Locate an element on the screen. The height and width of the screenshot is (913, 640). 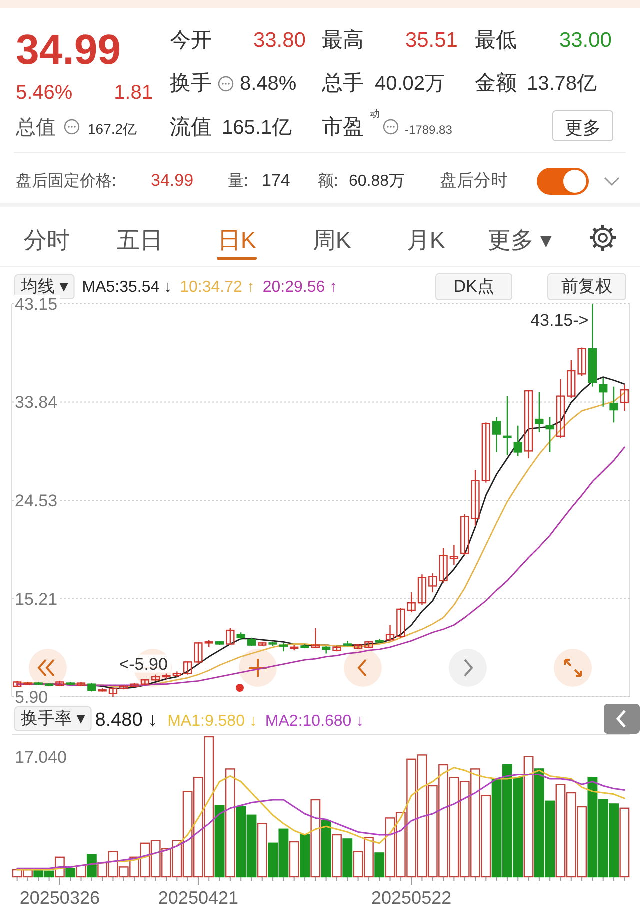
y-tick-label: 5.90 is located at coordinates (31, 697).